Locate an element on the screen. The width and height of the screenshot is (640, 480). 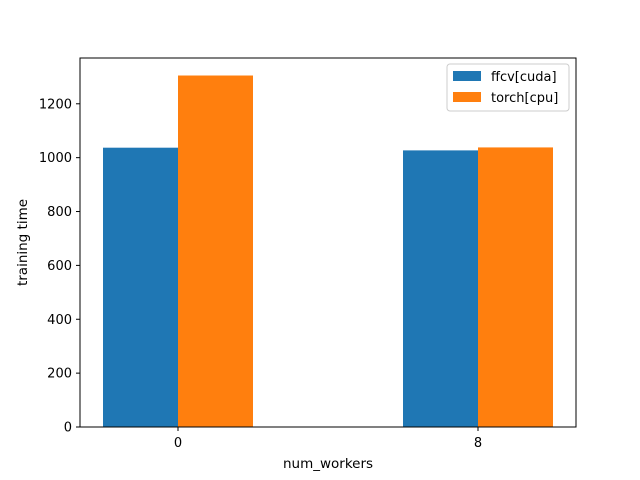
x-tick-label: 8 is located at coordinates (478, 443).